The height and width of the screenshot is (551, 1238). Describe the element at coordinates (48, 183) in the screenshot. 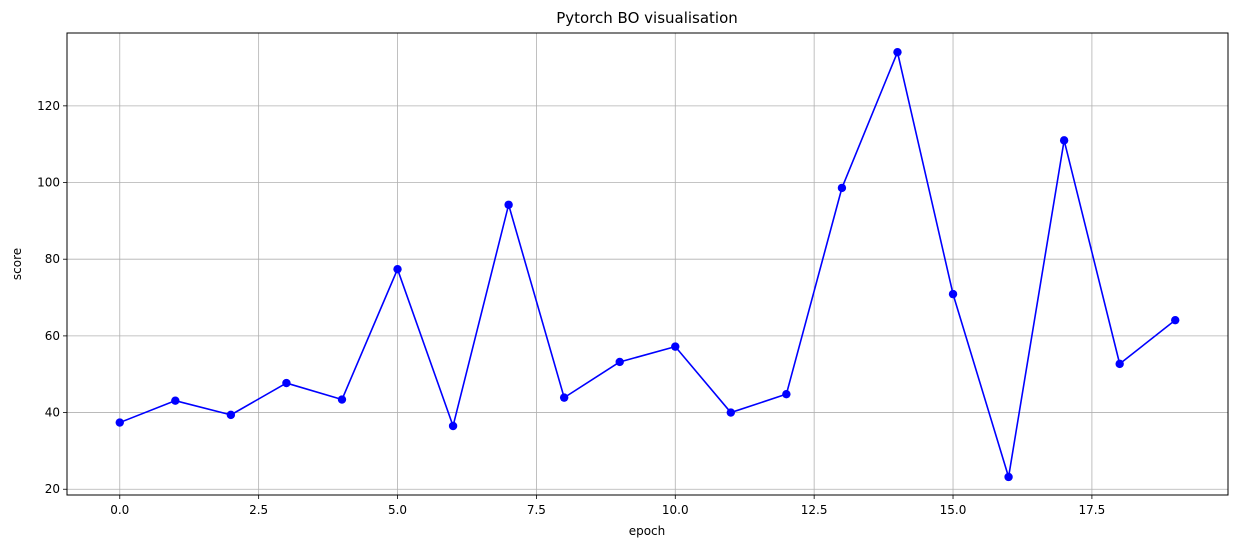

I see `y-tick-label: 100` at that location.